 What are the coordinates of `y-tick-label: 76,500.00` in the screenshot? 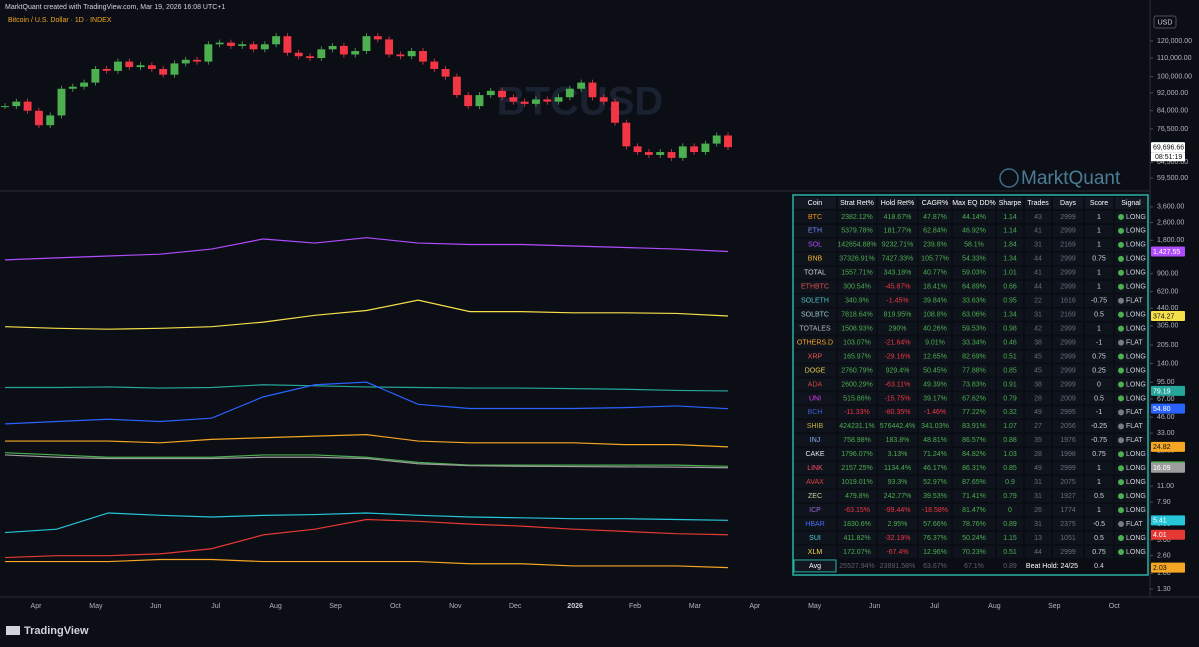 It's located at (1172, 129).